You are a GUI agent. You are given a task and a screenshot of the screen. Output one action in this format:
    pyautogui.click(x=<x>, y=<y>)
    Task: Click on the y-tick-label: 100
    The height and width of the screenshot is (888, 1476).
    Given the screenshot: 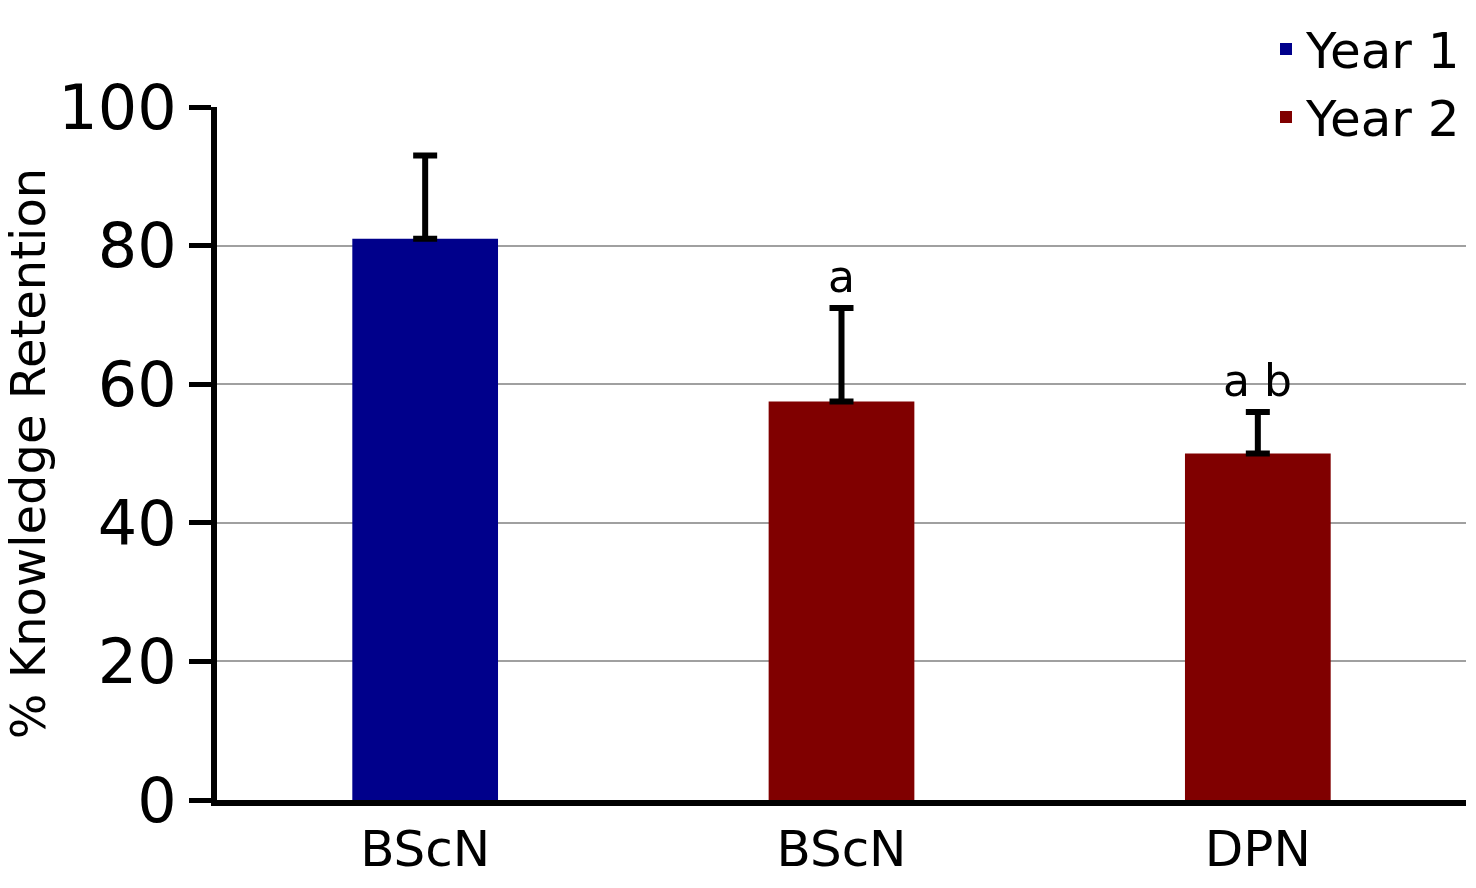 What is the action you would take?
    pyautogui.click(x=117, y=107)
    